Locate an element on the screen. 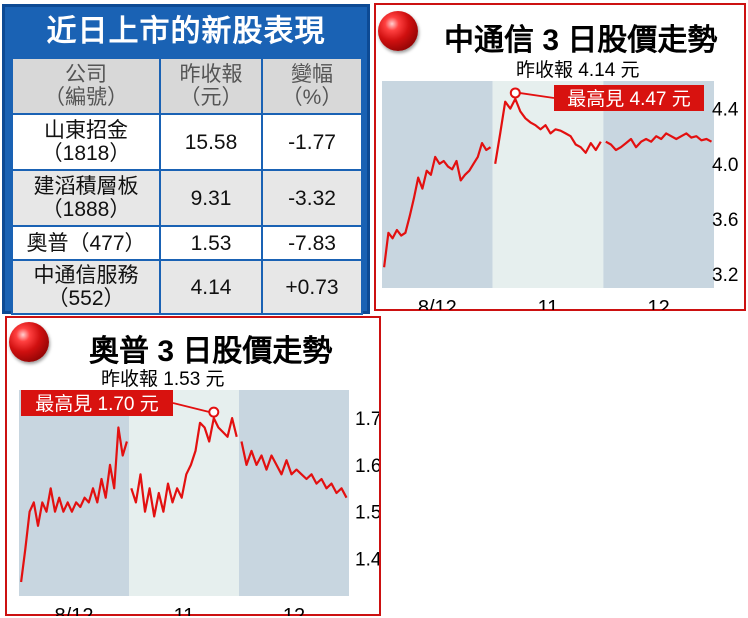  company-cell: 山東招金 （1818） is located at coordinates (86, 142).